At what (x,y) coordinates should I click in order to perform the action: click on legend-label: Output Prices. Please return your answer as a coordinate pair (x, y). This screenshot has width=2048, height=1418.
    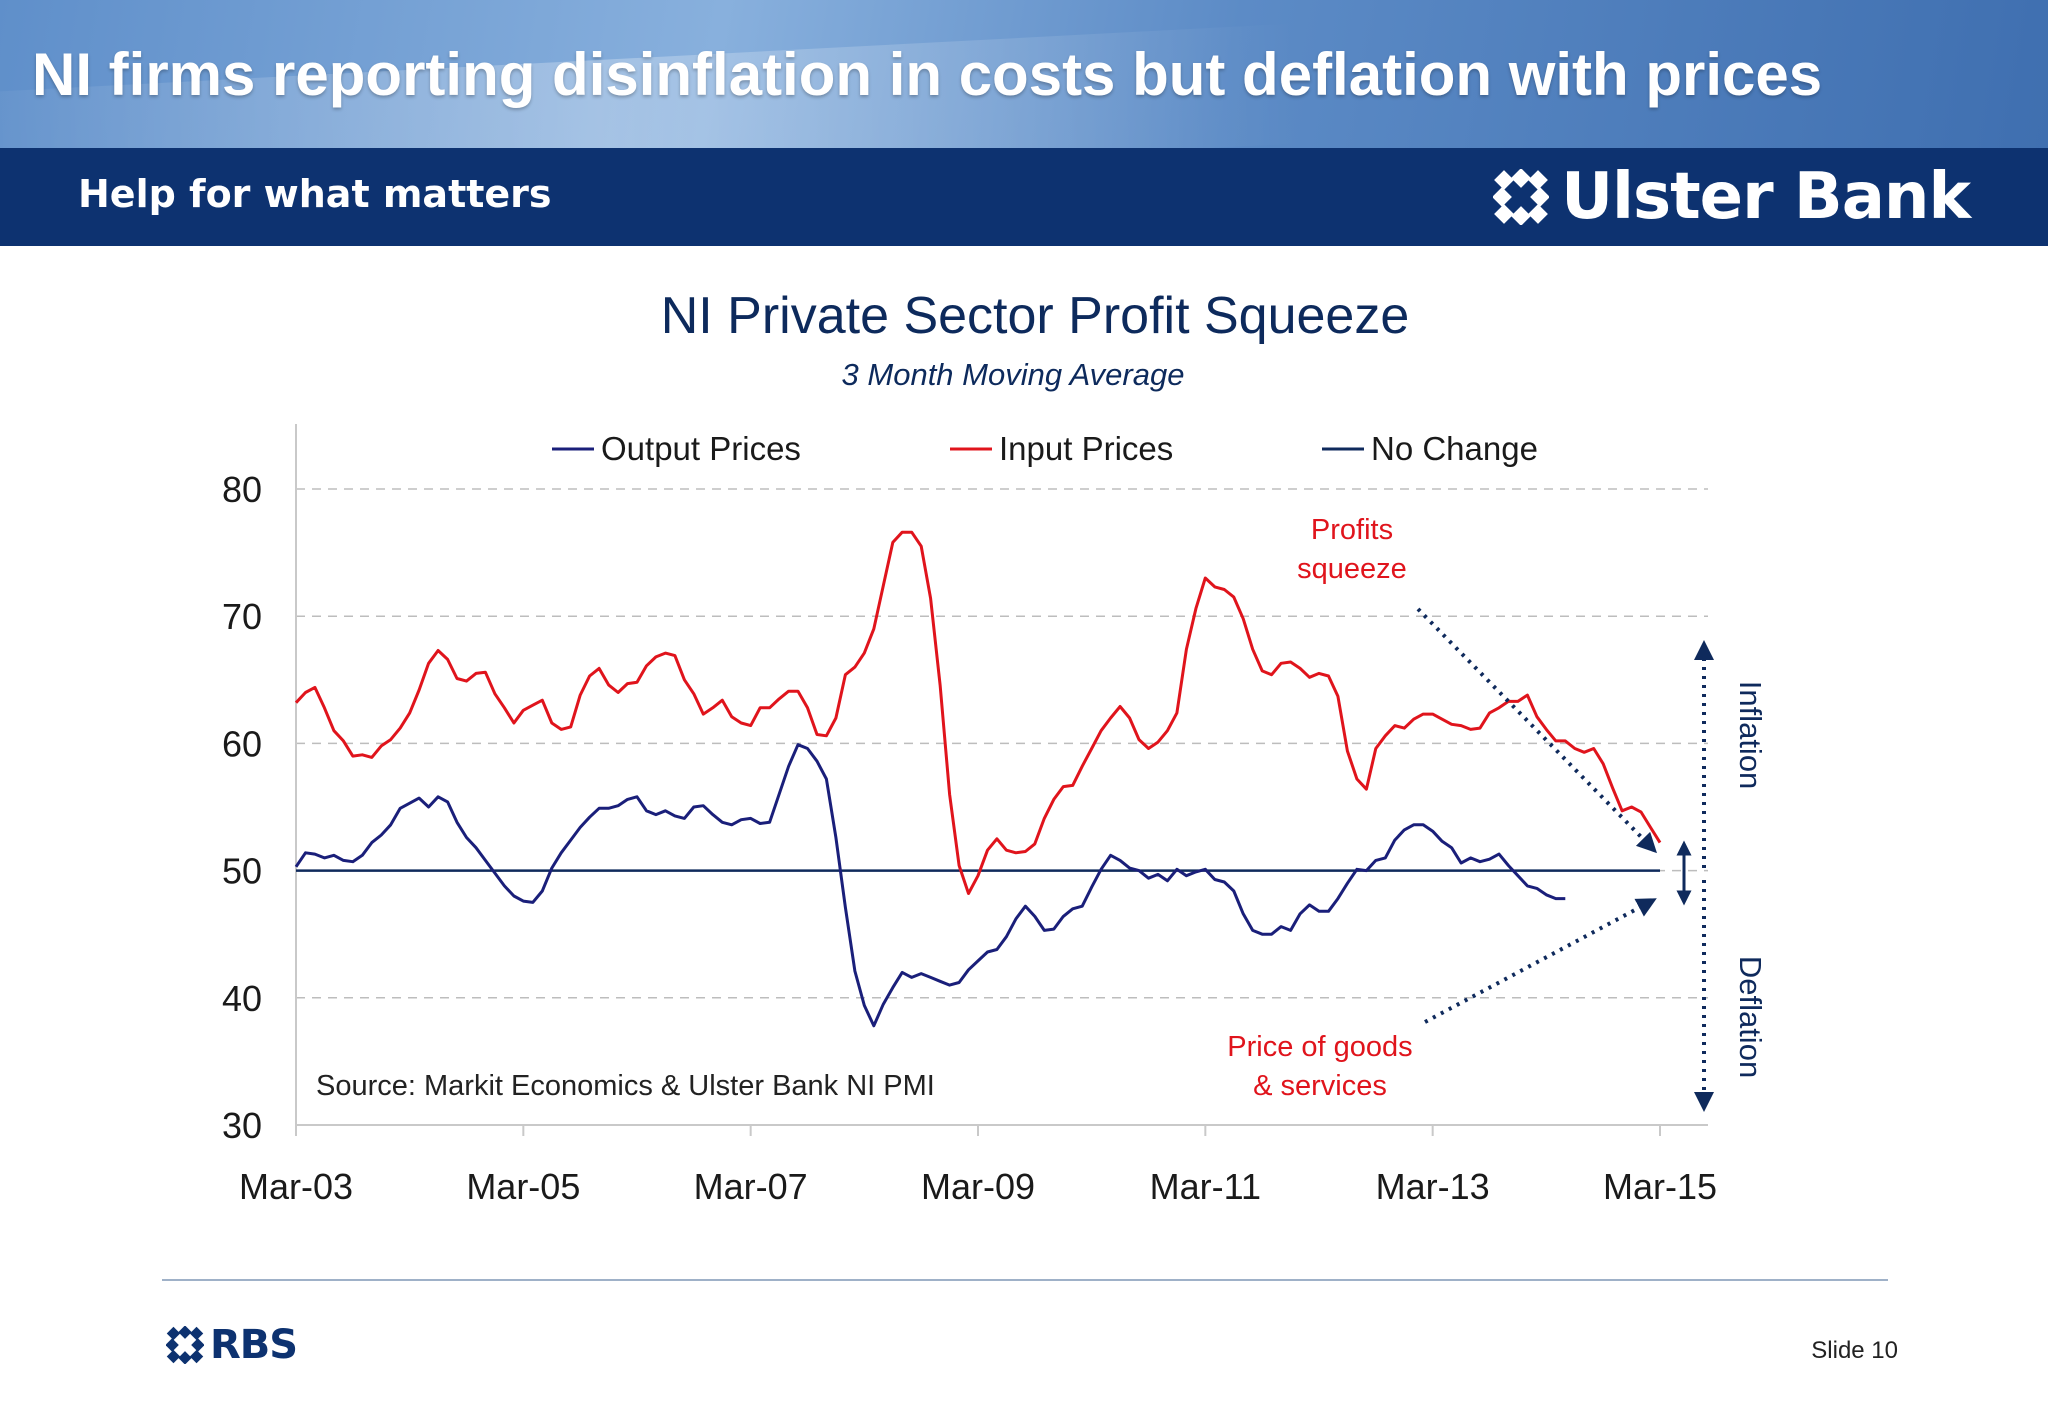
    Looking at the image, I should click on (701, 448).